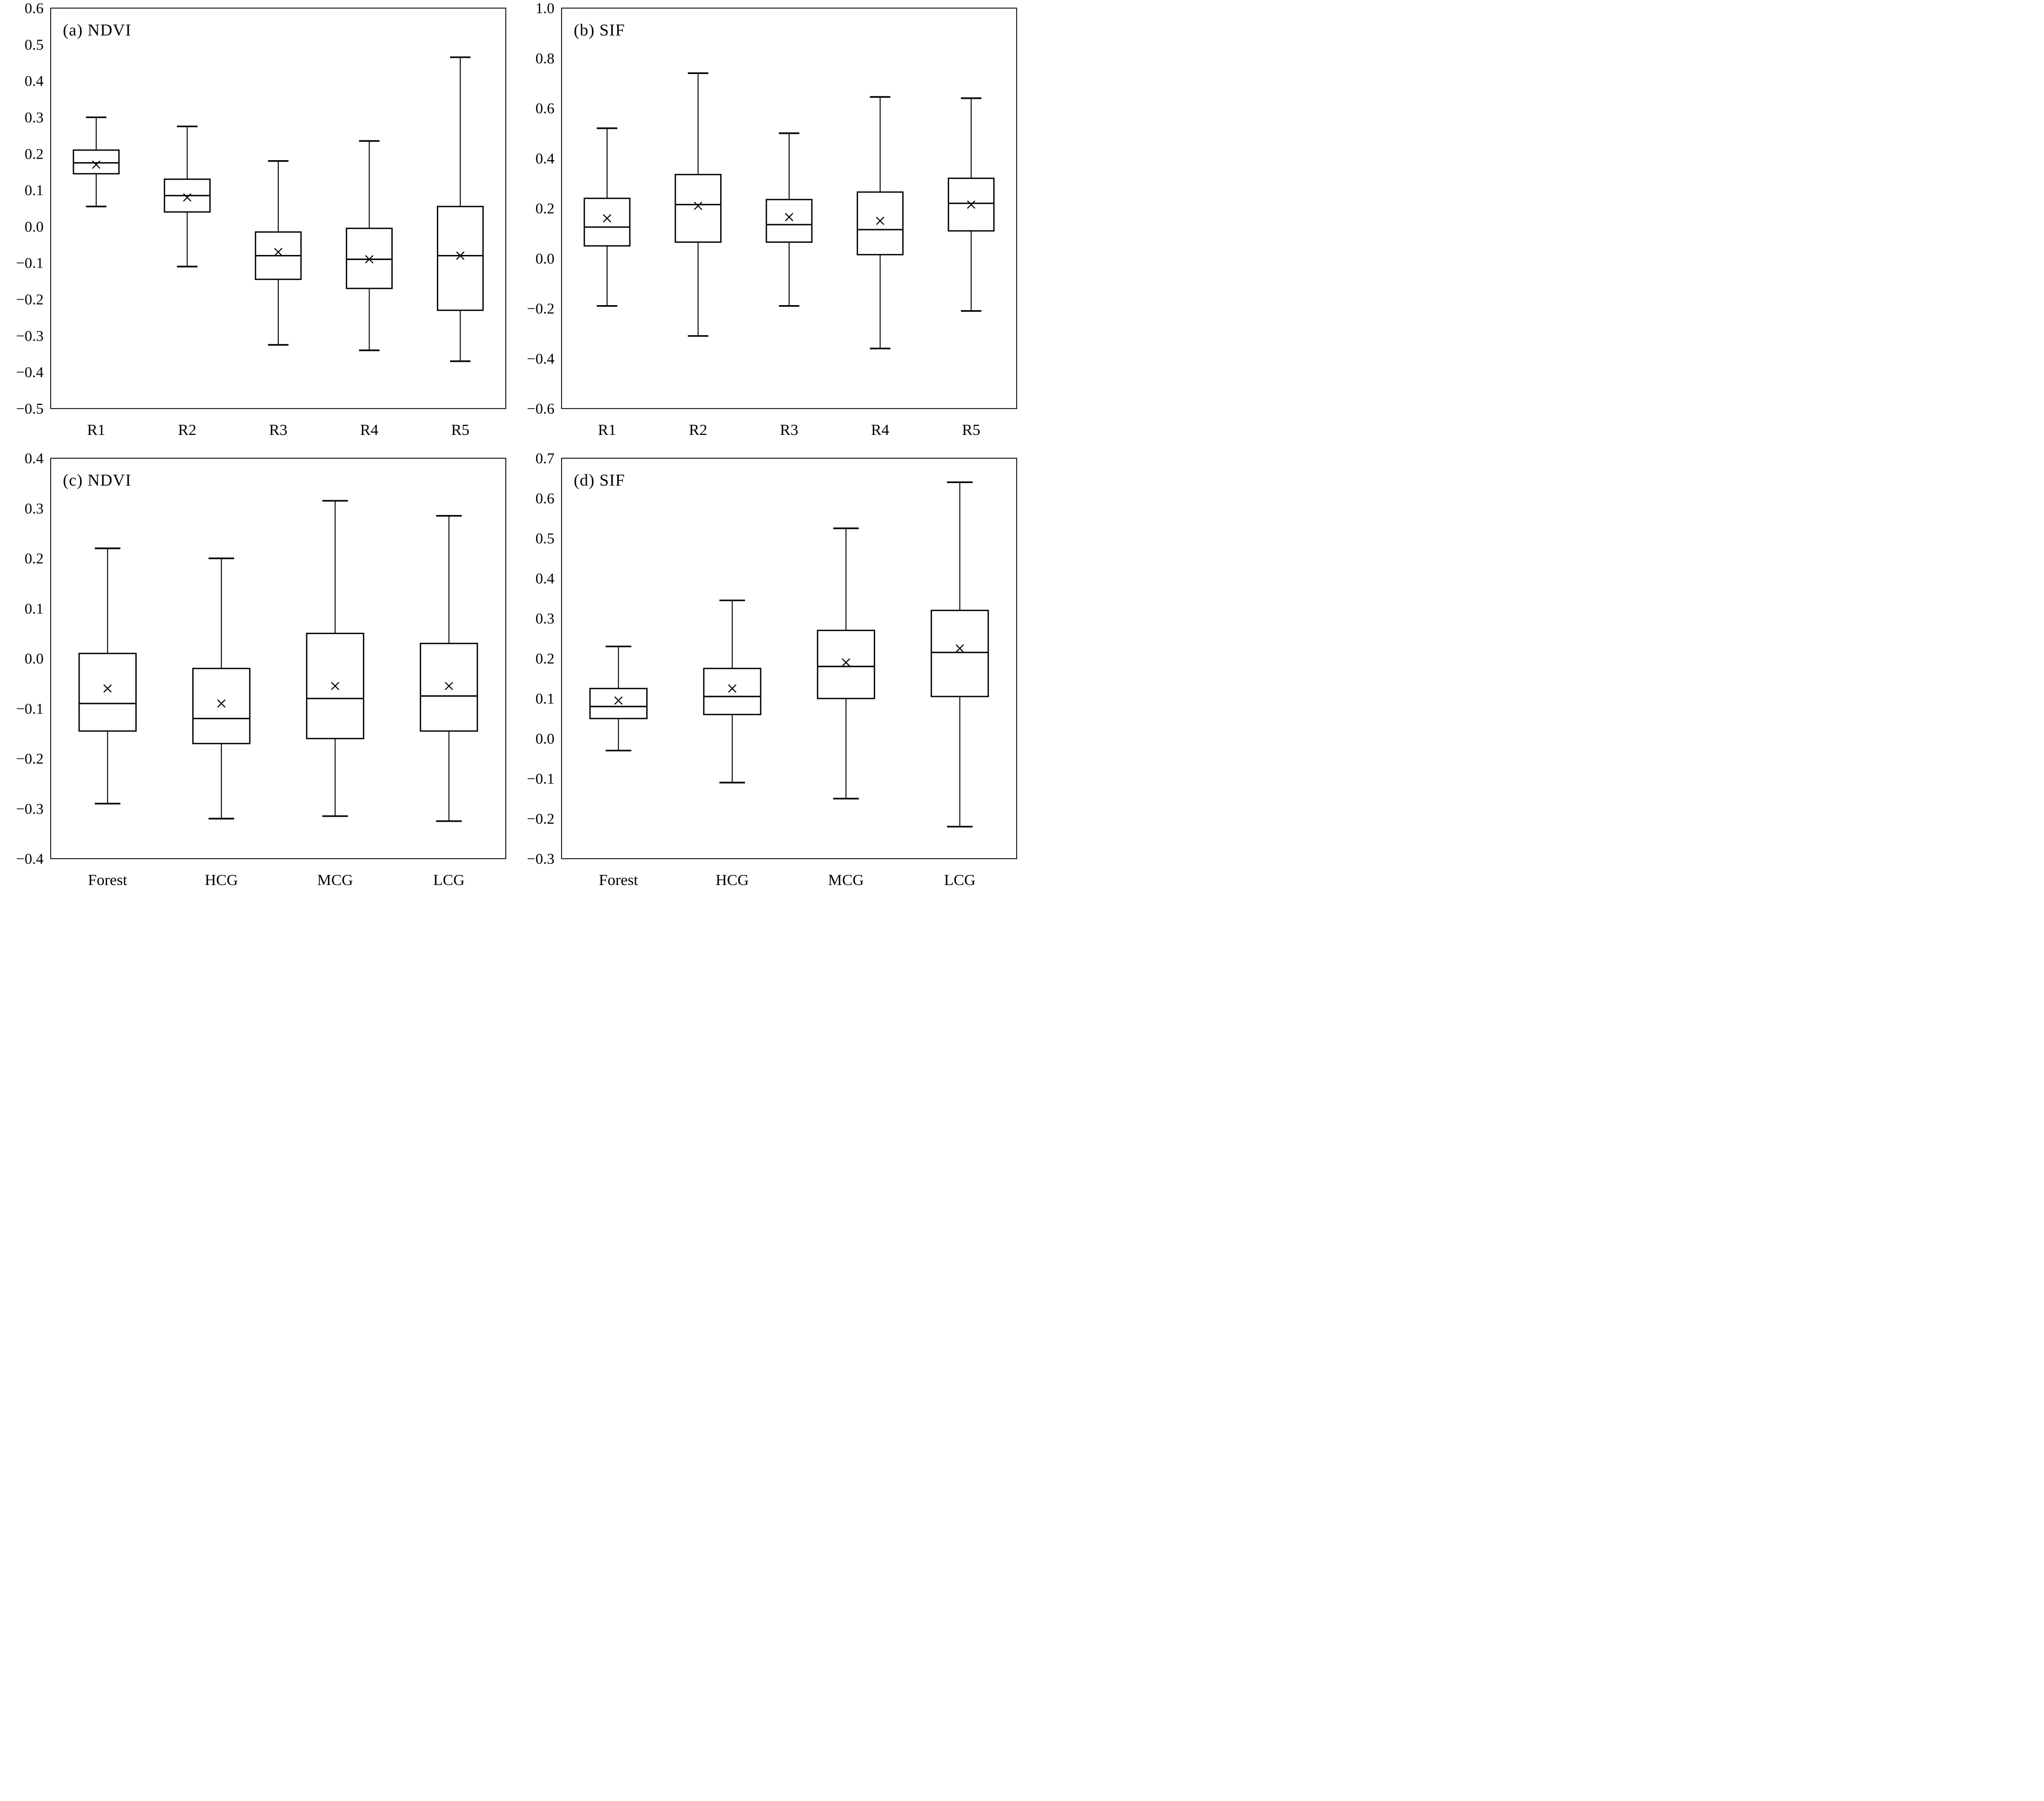  Describe the element at coordinates (600, 30) in the screenshot. I see `panel-b-title: (b) SIF` at that location.